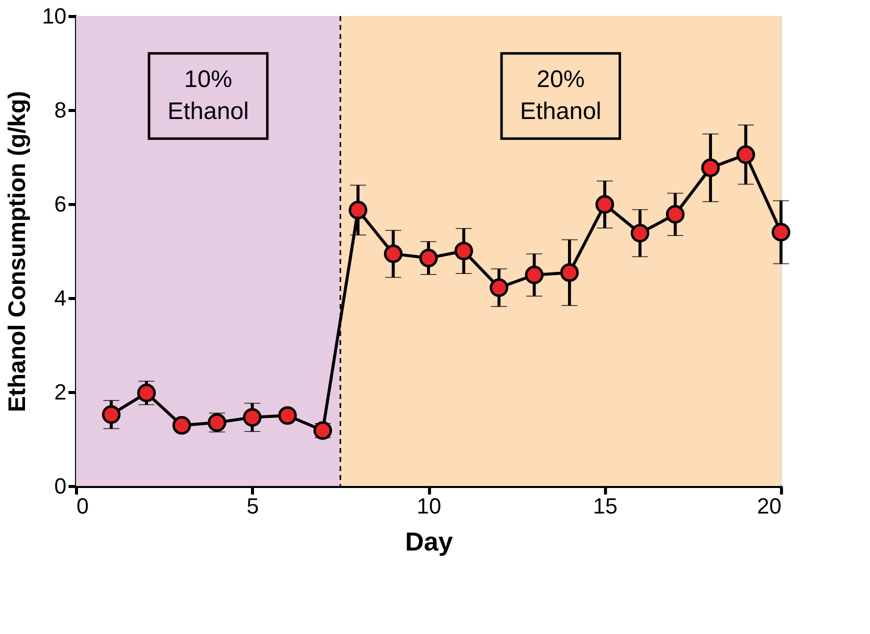  Describe the element at coordinates (60, 110) in the screenshot. I see `y-tick-label: 8` at that location.